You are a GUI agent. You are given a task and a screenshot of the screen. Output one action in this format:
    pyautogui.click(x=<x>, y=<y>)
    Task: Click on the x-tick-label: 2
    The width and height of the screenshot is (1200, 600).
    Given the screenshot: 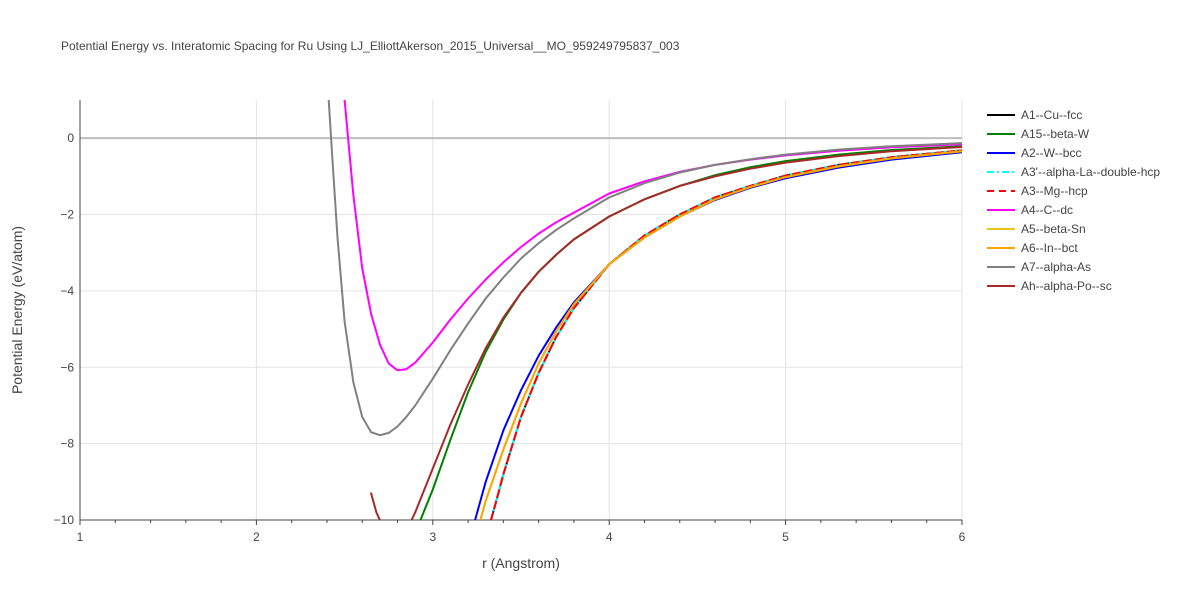 What is the action you would take?
    pyautogui.click(x=256, y=537)
    